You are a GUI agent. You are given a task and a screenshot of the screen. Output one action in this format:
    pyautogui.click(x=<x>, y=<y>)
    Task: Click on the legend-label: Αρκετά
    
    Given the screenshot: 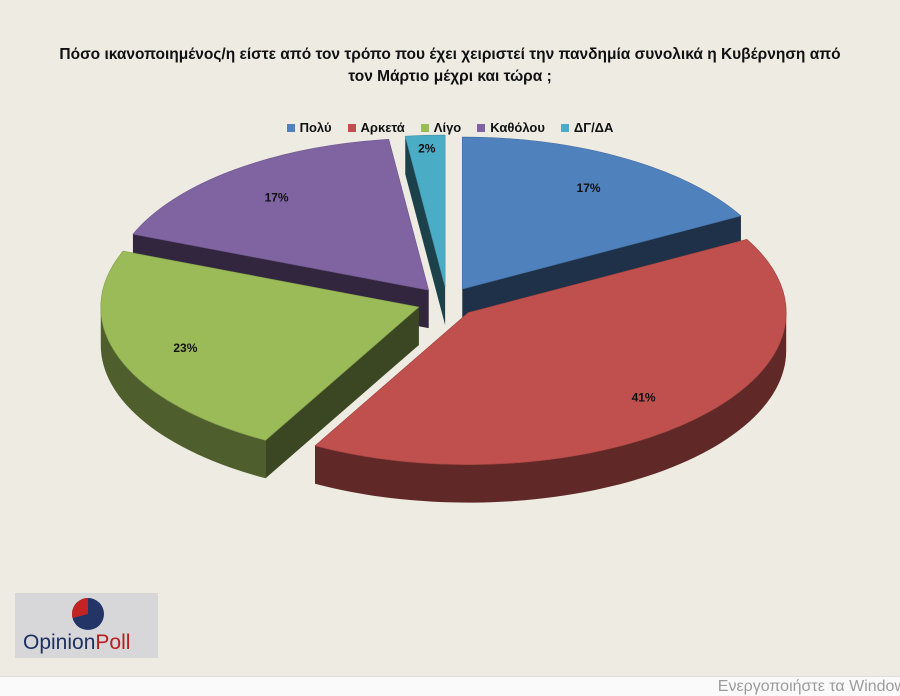 What is the action you would take?
    pyautogui.click(x=382, y=127)
    